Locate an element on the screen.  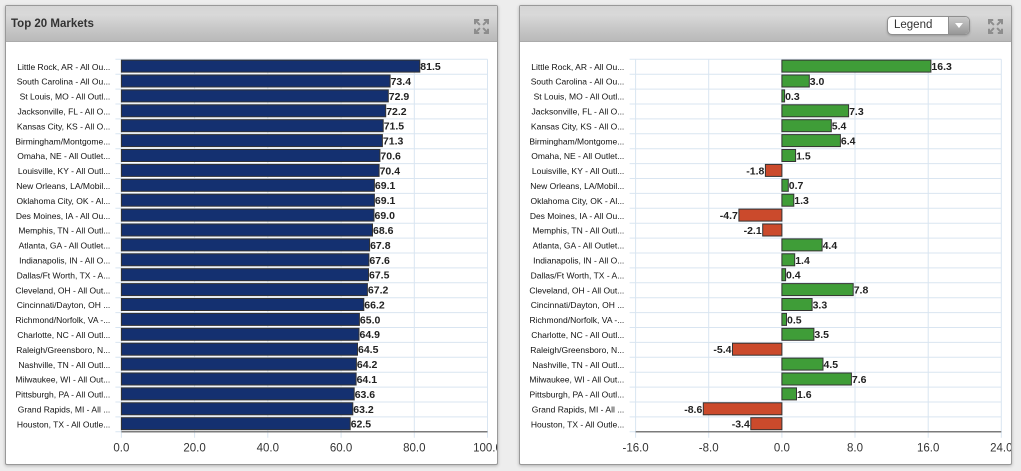
svg-text: 70.6 is located at coordinates (390, 157).